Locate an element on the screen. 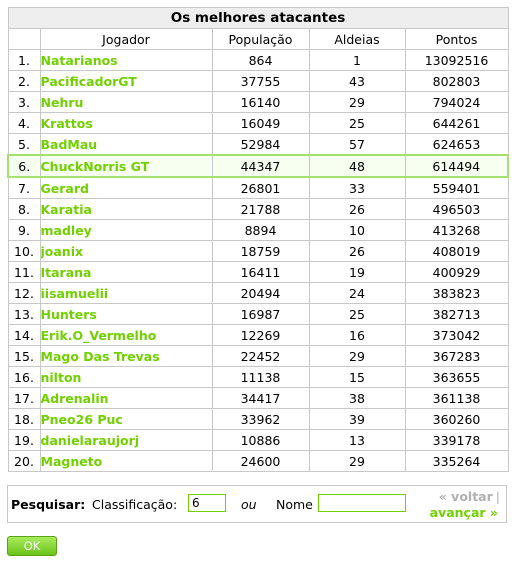 The width and height of the screenshot is (519, 571). player-cell: Magneto is located at coordinates (126, 461).